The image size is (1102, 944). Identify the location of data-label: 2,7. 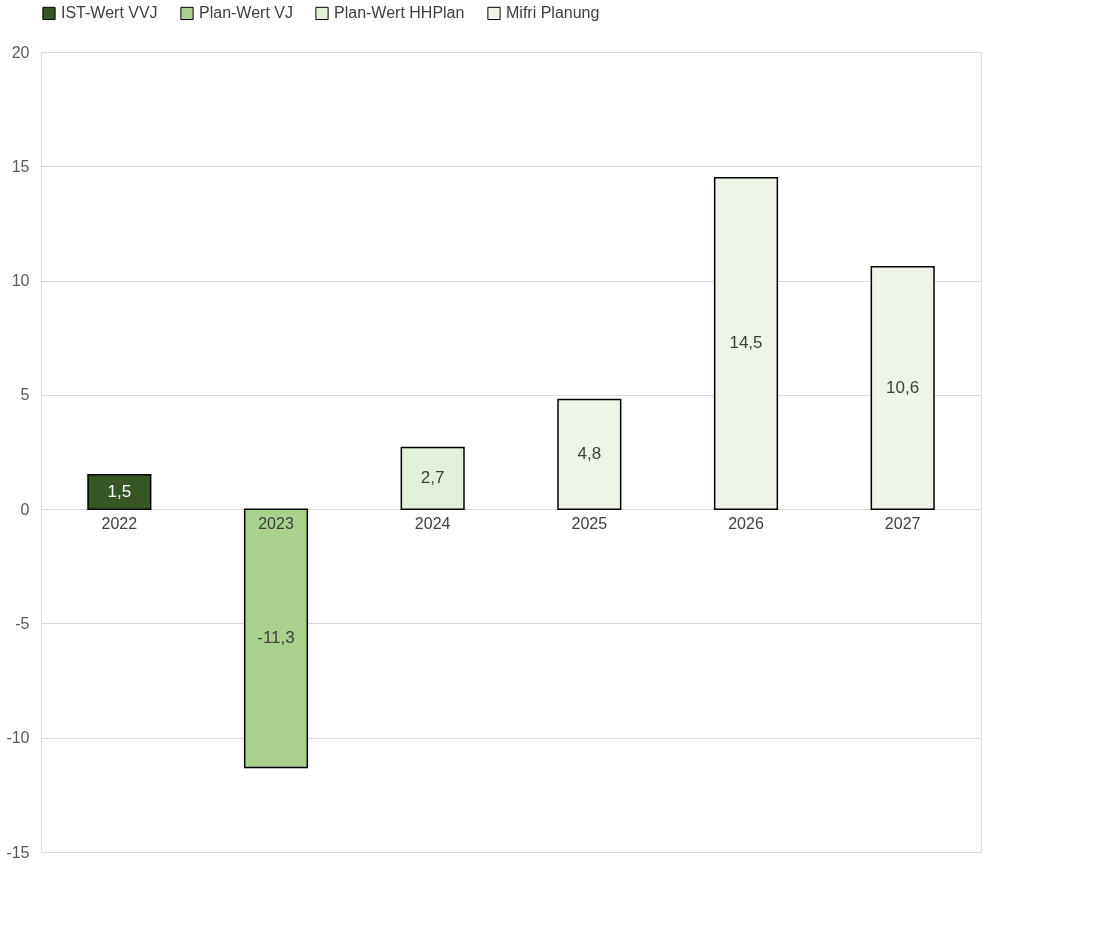
(432, 478).